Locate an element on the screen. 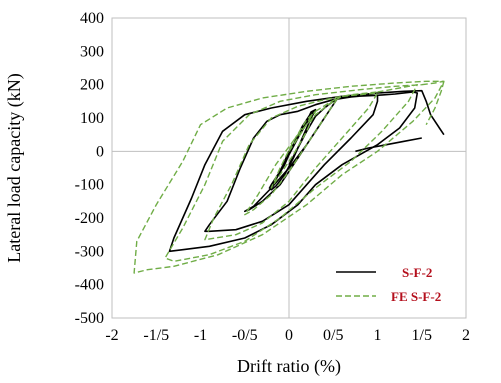  x-tick-label: -0/5 is located at coordinates (245, 335).